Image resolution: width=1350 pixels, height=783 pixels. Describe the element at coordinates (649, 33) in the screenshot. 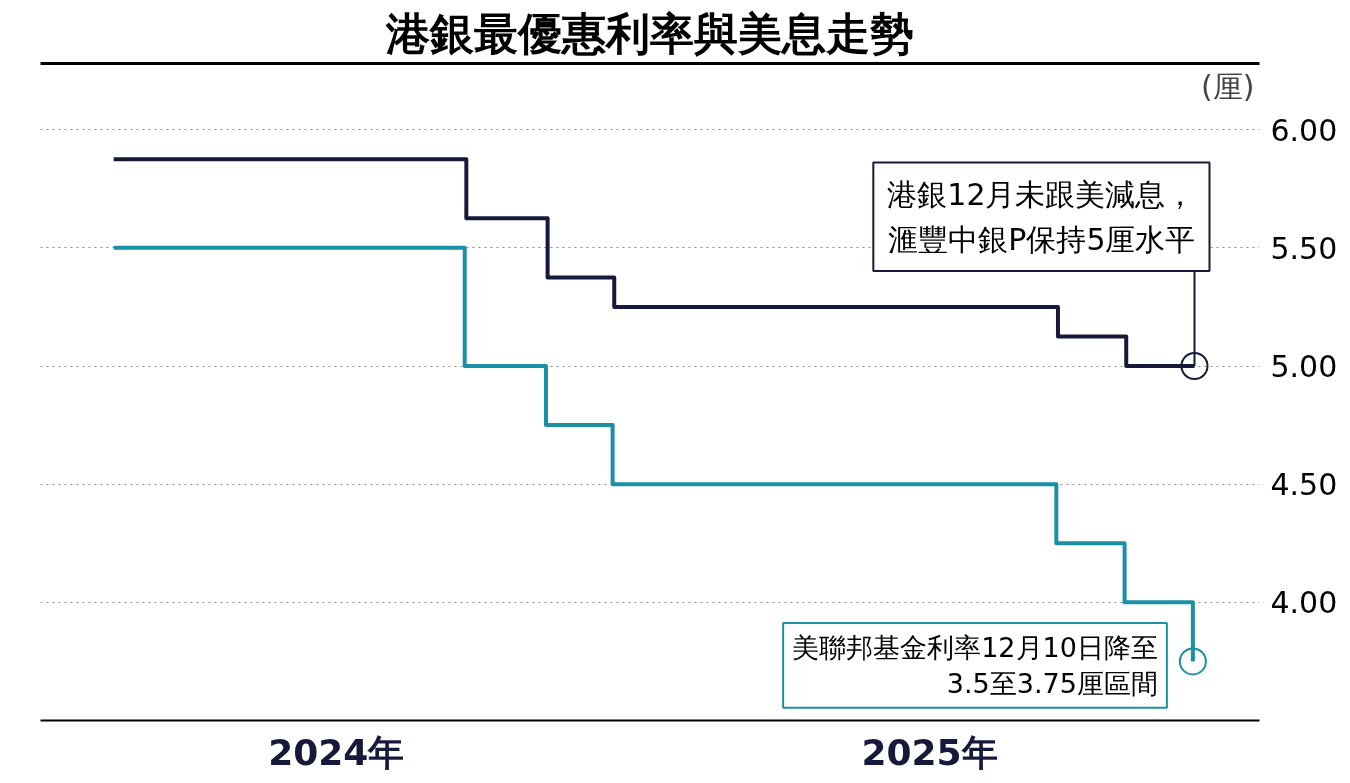

I see `chart-title: 港銀最優惠利率與美息走勢` at that location.